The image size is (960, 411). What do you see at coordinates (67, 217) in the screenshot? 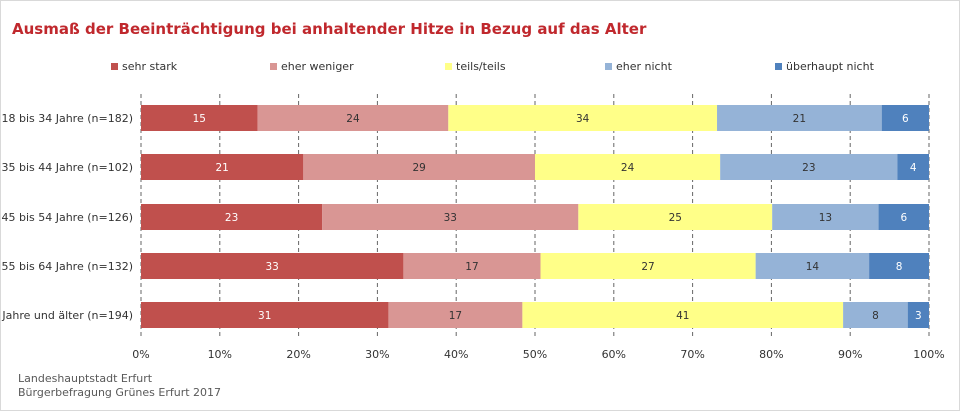
I see `category-label: 45 bis 54 Jahre (n=126)` at bounding box center [67, 217].